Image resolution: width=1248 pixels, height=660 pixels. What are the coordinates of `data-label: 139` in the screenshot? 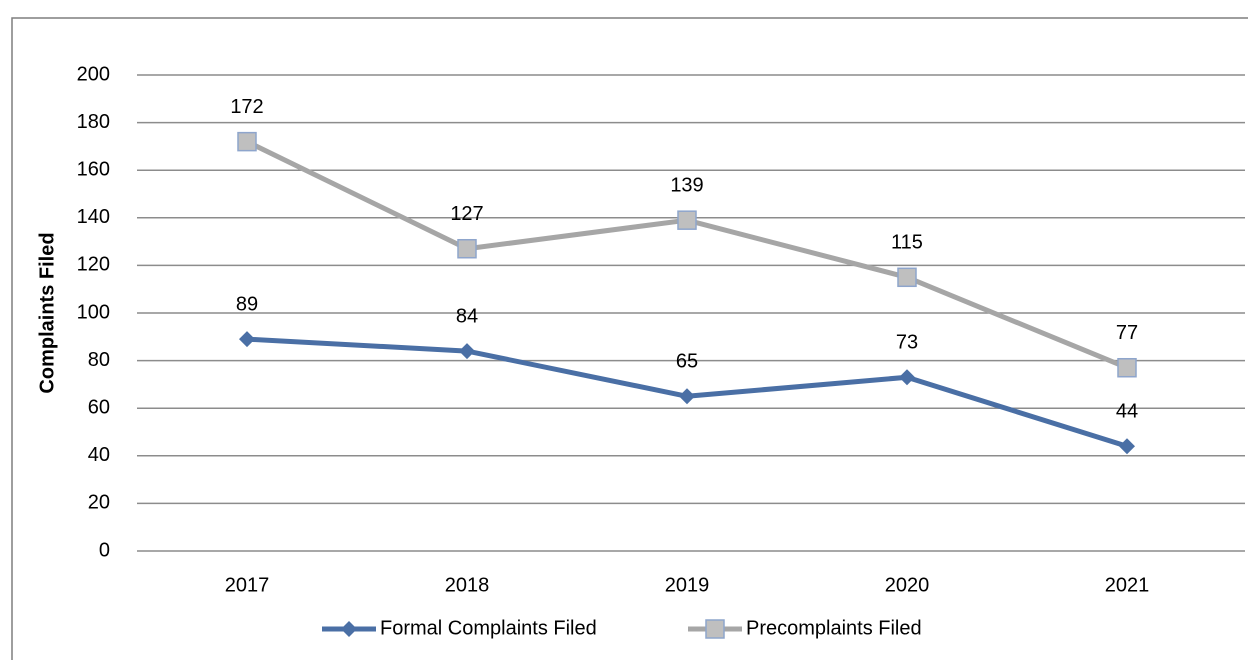 It's located at (686, 185).